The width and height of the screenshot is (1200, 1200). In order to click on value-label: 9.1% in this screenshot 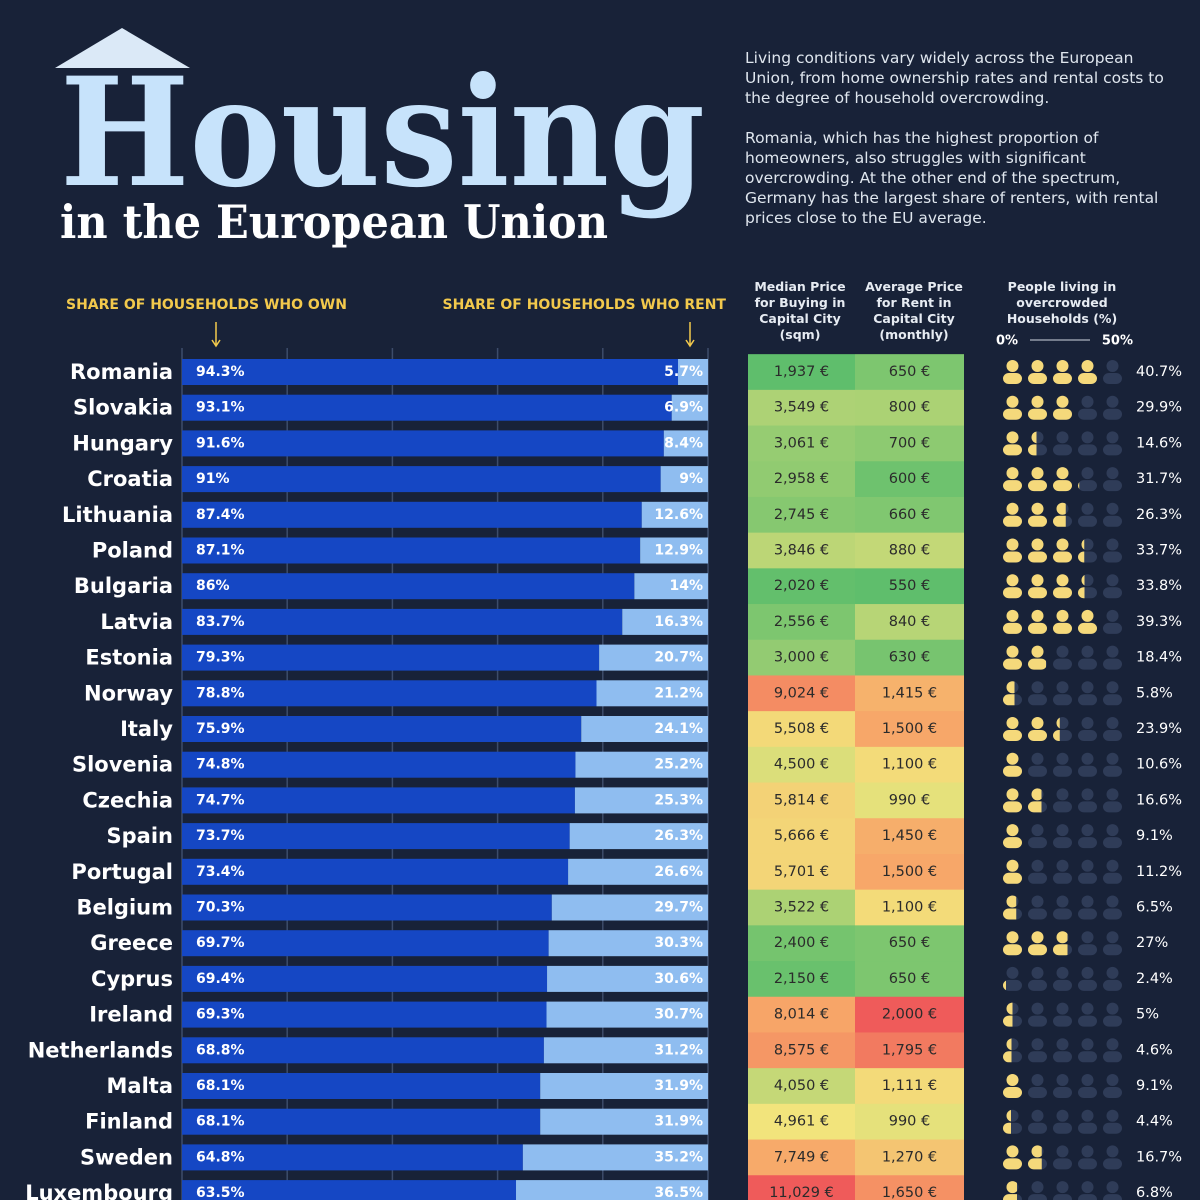, I will do `click(1154, 1086)`.